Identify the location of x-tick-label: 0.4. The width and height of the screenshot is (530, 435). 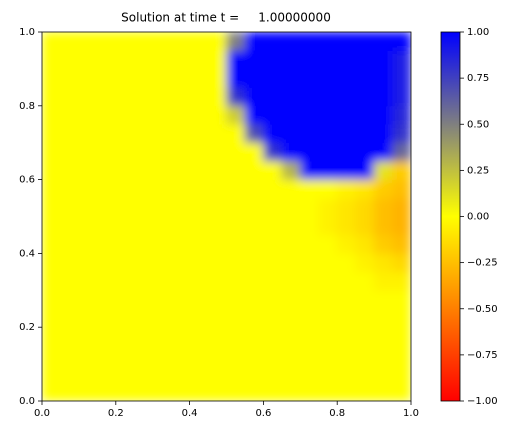
(190, 413).